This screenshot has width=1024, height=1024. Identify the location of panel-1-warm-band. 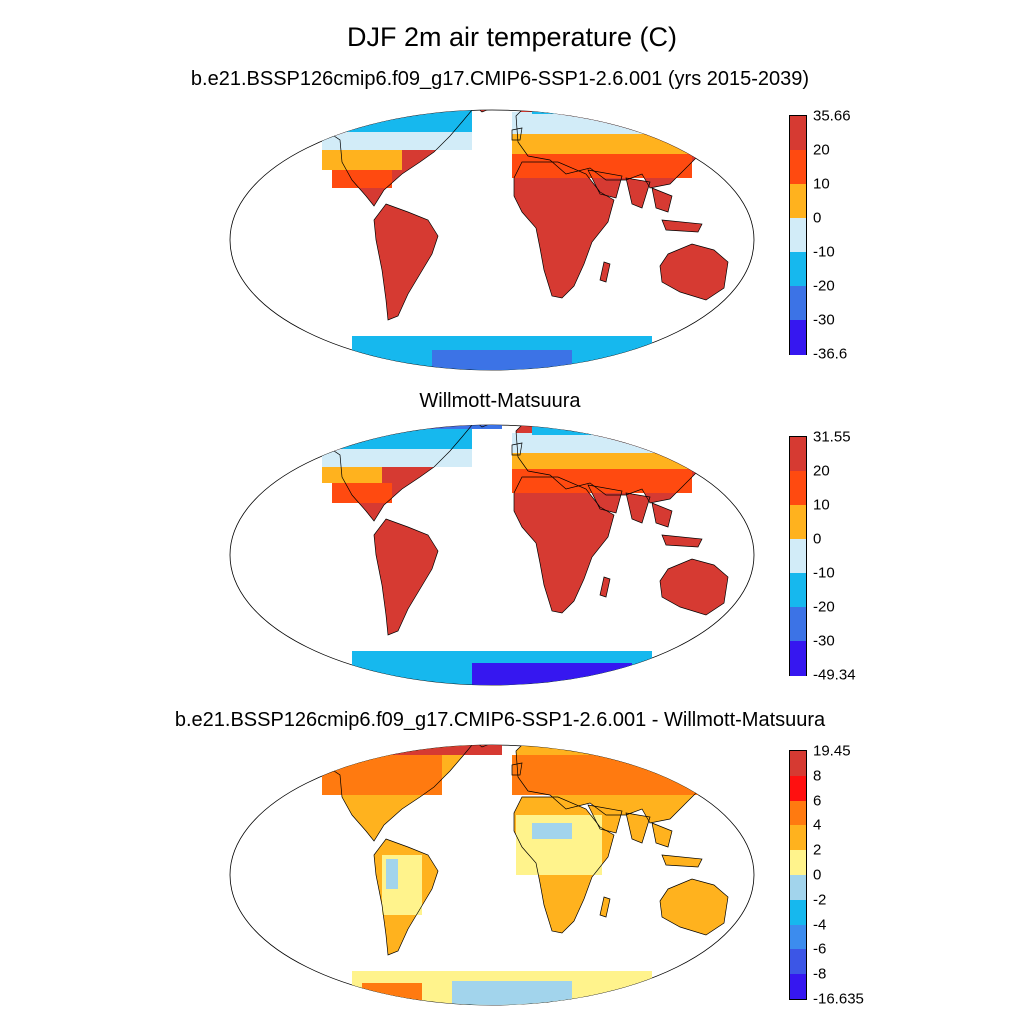
(512, 170).